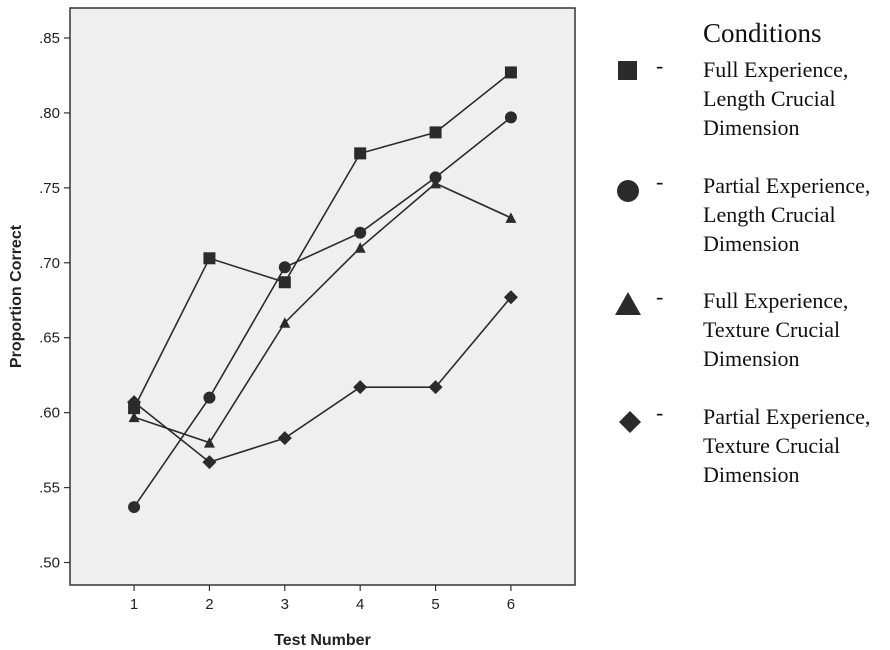  I want to click on x-tick-label: 2, so click(209, 604).